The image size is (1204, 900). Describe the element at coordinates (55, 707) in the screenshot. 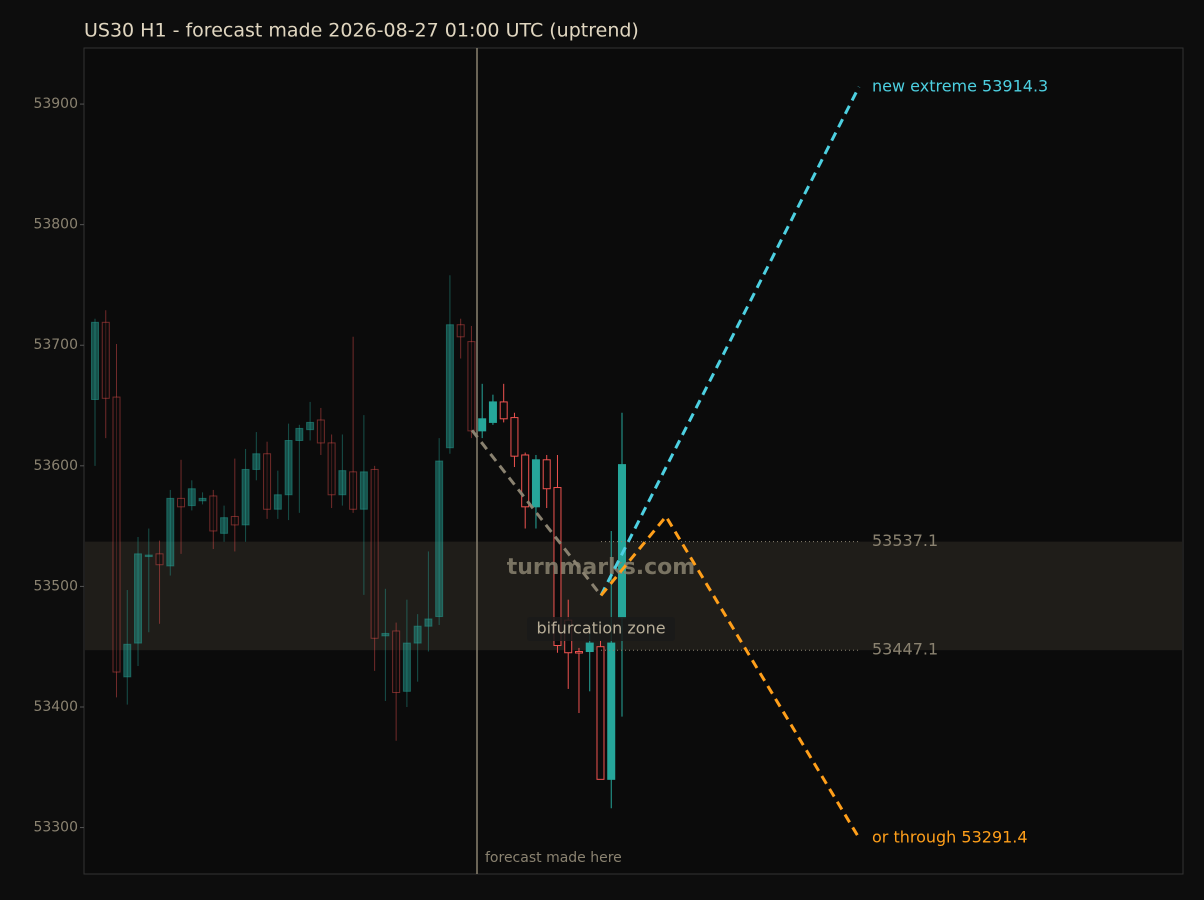

I see `y-tick-label: 53400` at that location.